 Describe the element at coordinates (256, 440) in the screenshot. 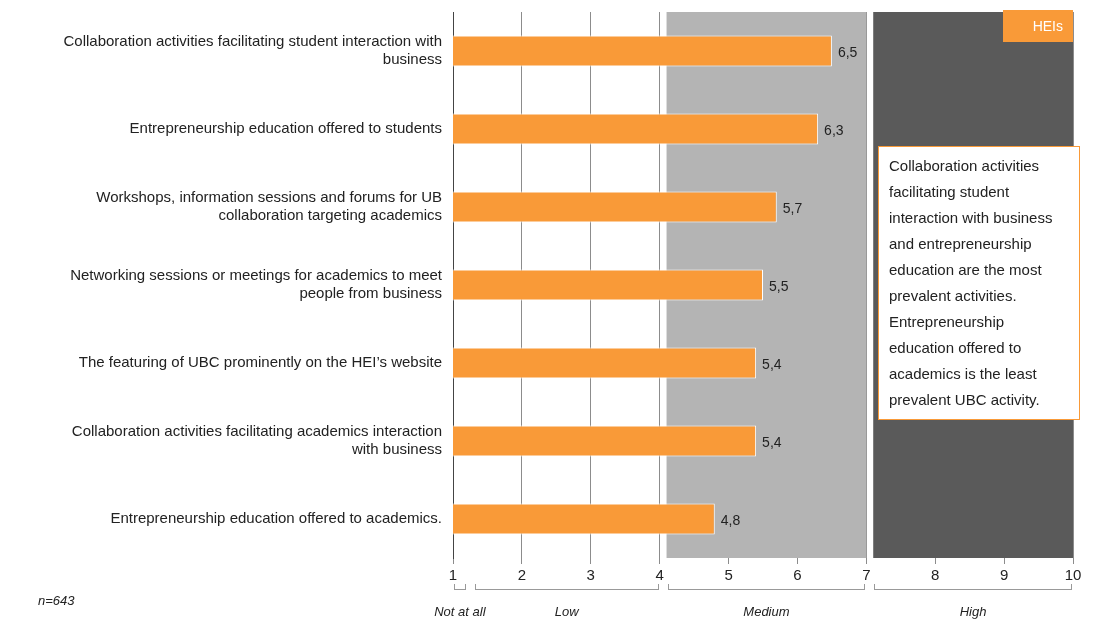

I see `y-tick-label: Collaboration activities facilitating academics interaction with business` at that location.